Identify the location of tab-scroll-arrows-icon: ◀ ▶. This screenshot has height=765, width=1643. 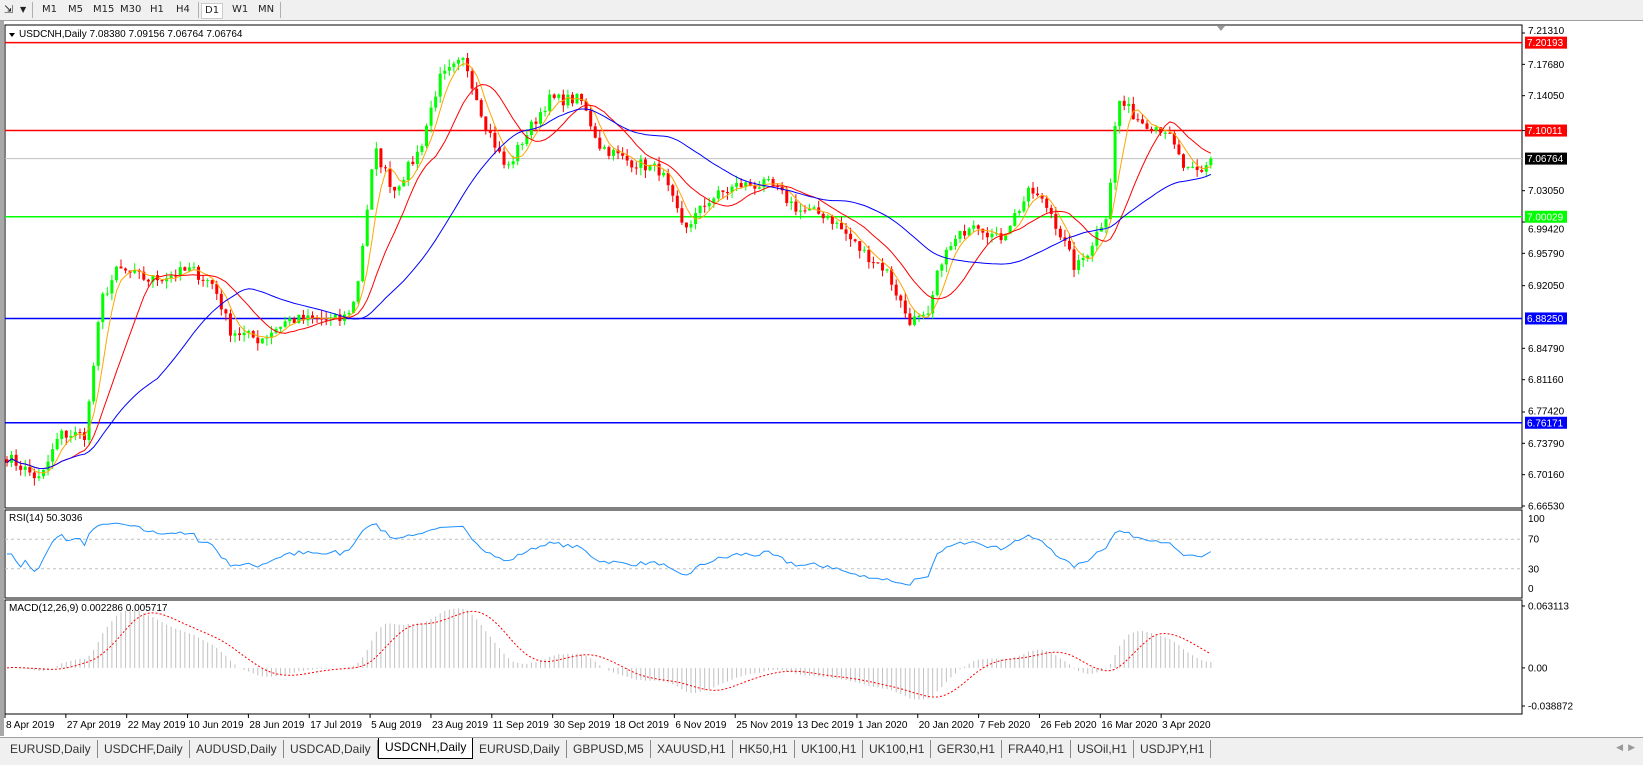
(1625, 747).